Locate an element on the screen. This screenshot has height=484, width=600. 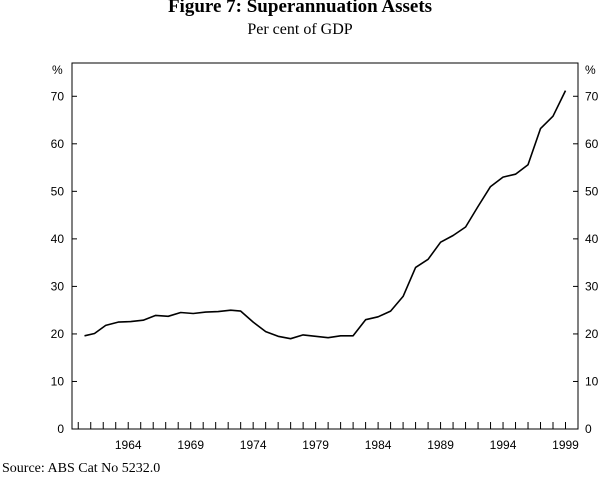
y-tick-label-right: 40 is located at coordinates (592, 239).